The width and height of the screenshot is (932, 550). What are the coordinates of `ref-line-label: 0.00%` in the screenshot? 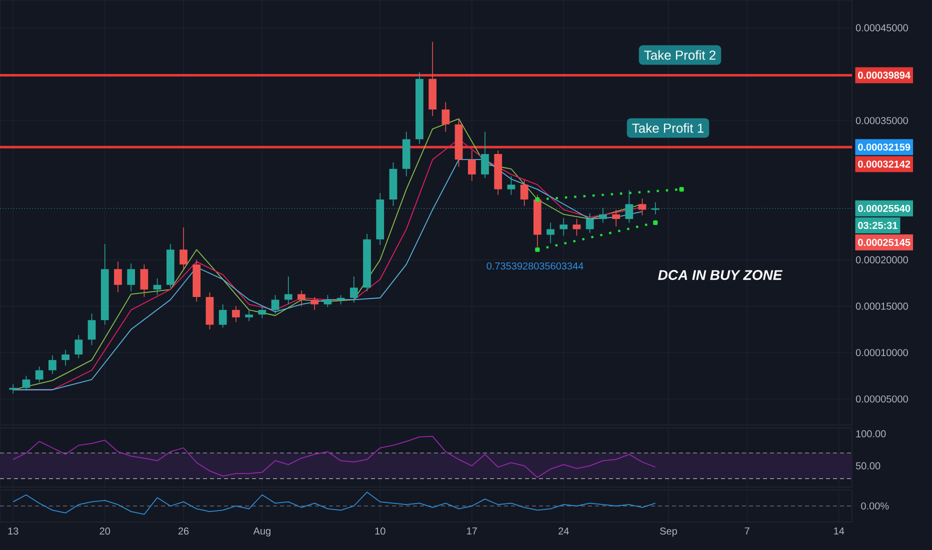 It's located at (875, 506).